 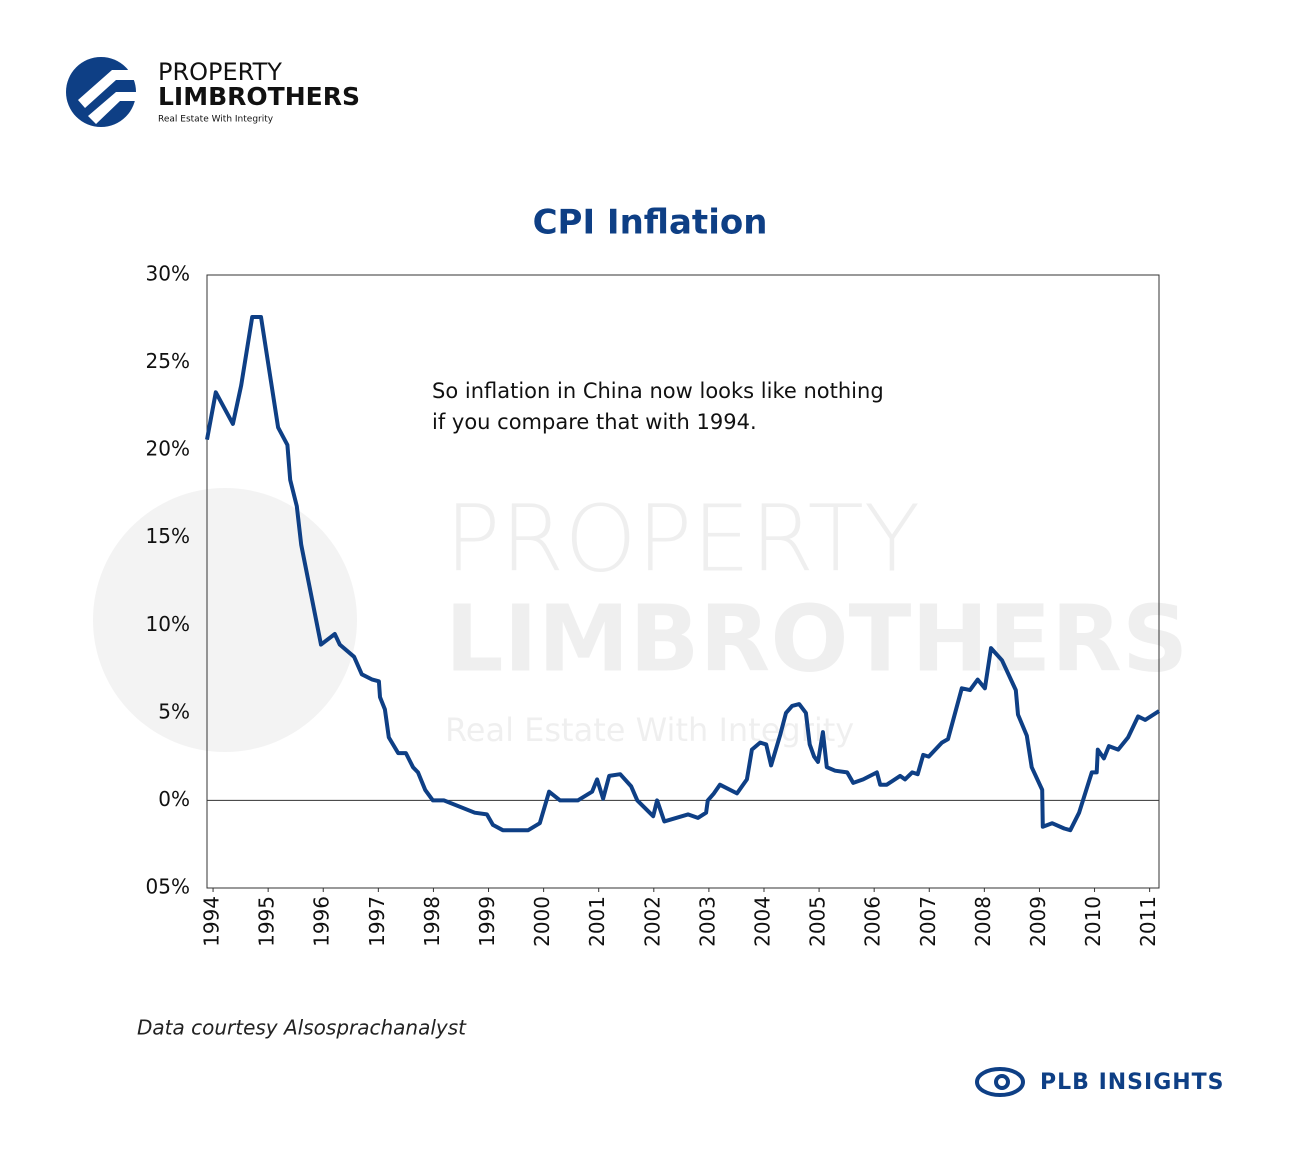 I want to click on badge-text: PLB INSIGHTS, so click(x=1132, y=1082).